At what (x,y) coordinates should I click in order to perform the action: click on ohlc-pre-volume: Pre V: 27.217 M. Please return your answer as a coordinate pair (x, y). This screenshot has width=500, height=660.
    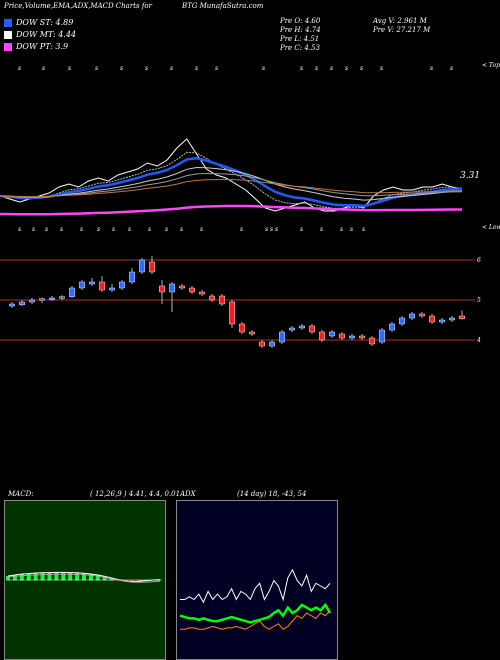
    Looking at the image, I should click on (402, 30).